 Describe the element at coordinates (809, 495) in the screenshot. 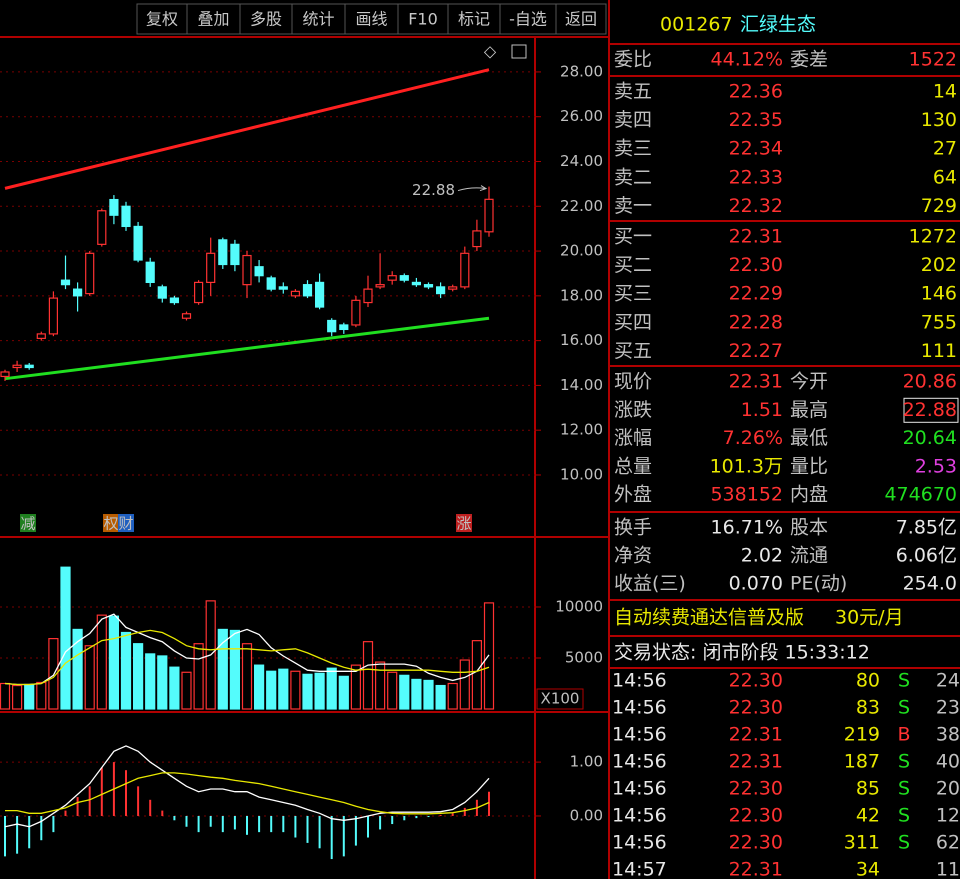

I see `field-label: 内盘` at that location.